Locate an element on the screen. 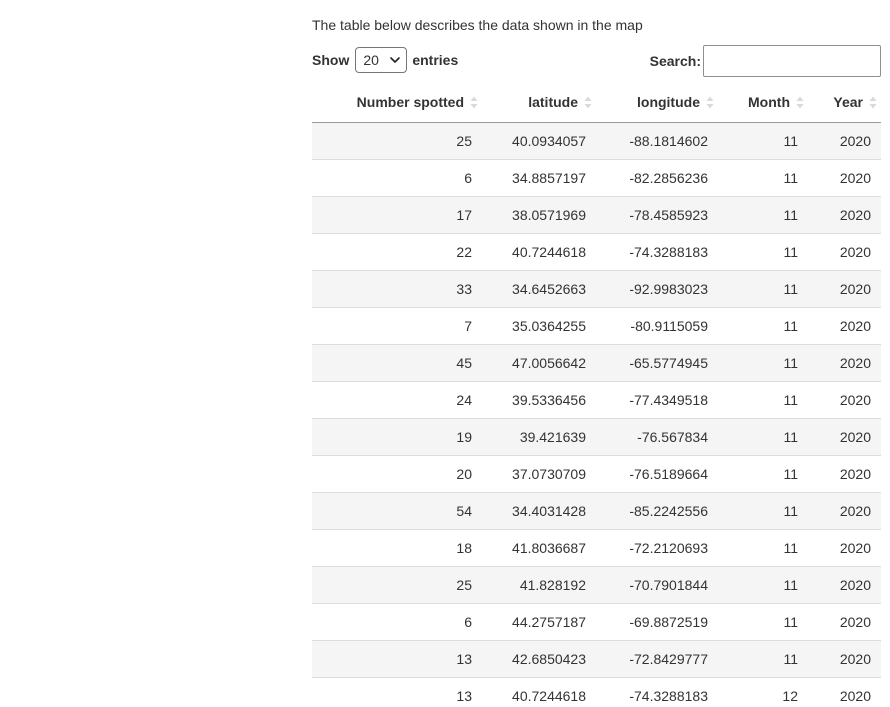  table-cell: 12 is located at coordinates (763, 691).